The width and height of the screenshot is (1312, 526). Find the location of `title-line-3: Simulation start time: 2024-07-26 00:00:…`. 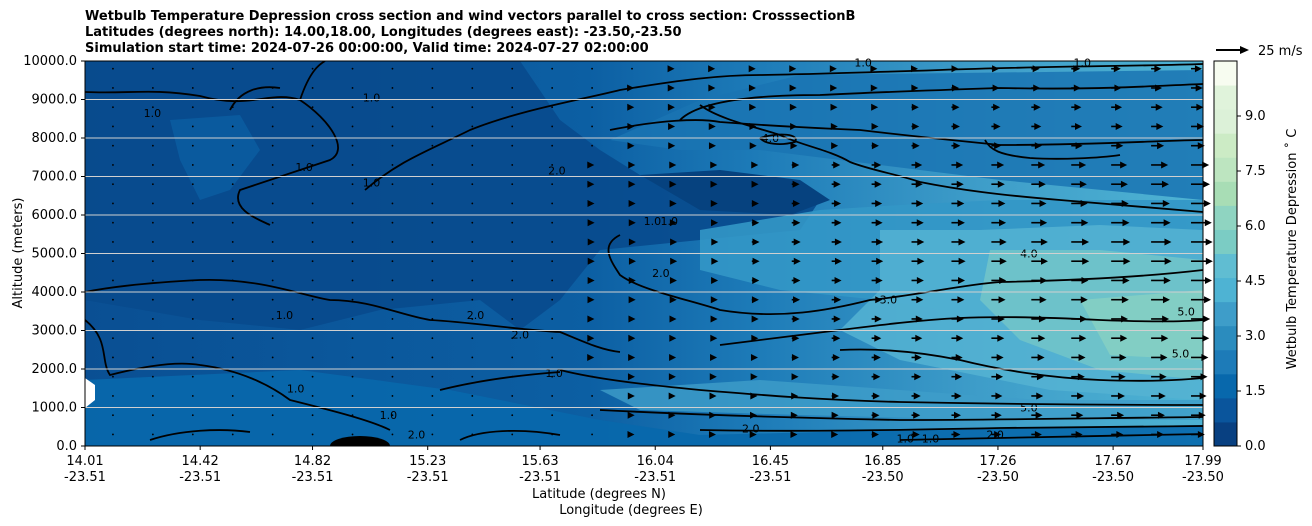

title-line-3: Simulation start time: 2024-07-26 00:00:… is located at coordinates (367, 48).